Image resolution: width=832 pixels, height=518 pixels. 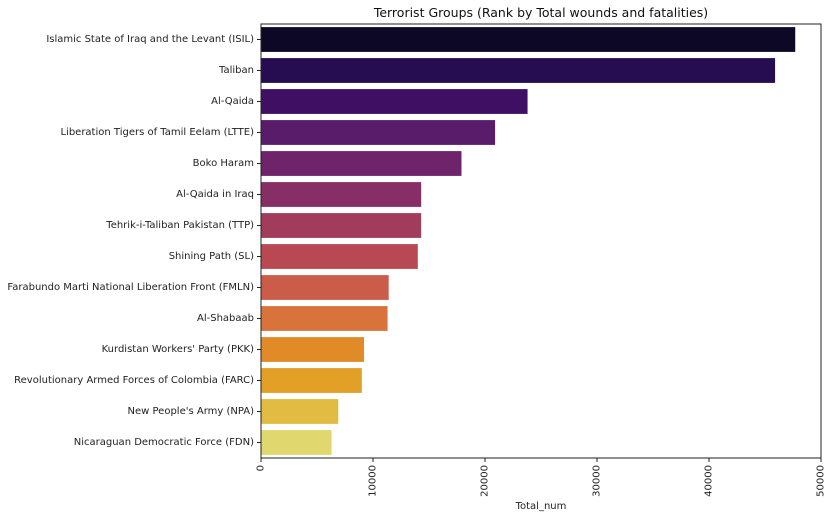 I want to click on y-tick-label: Al-Qaida in Iraq, so click(x=215, y=194).